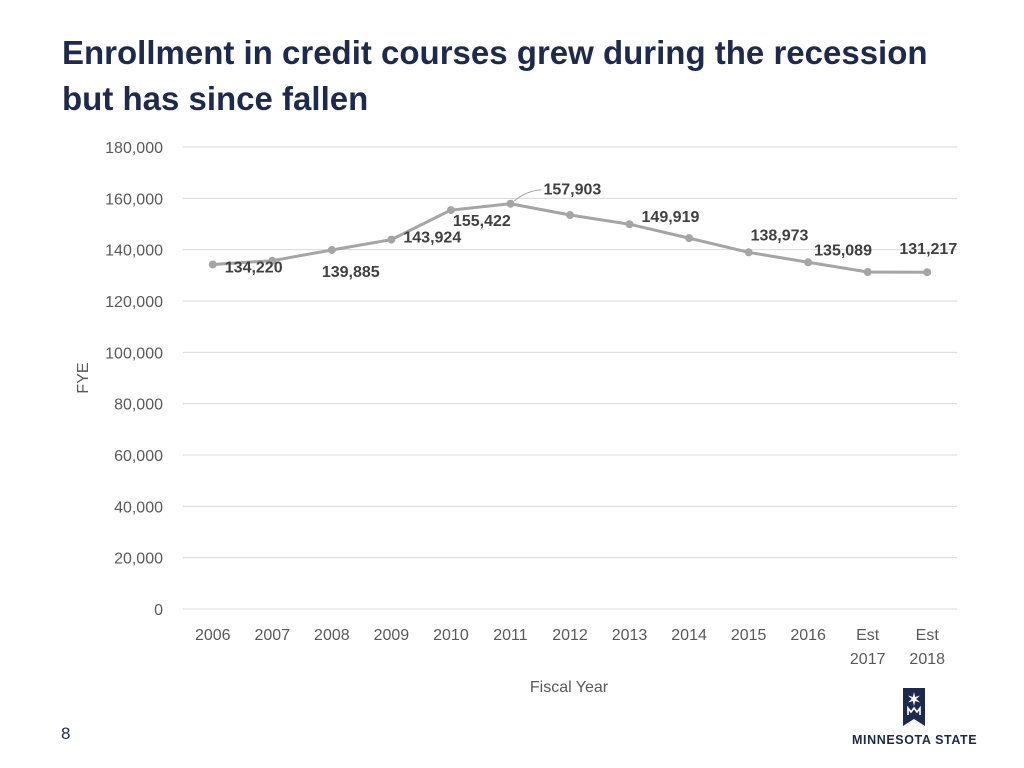  I want to click on x-tick-label: 2012, so click(570, 635).